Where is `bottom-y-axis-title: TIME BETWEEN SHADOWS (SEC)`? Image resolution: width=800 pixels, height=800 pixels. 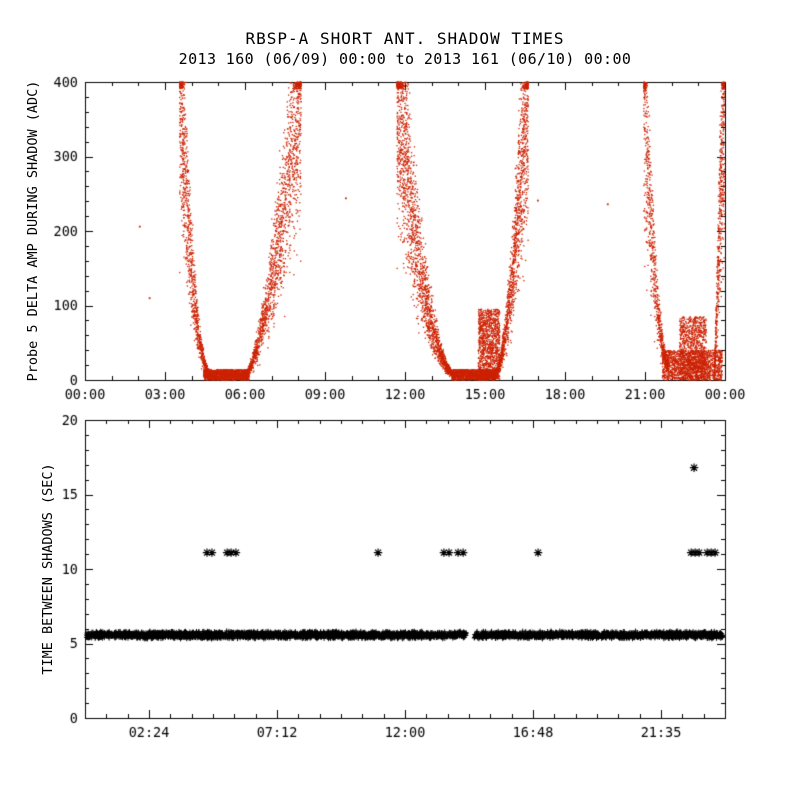 bottom-y-axis-title: TIME BETWEEN SHADOWS (SEC) is located at coordinates (48, 569).